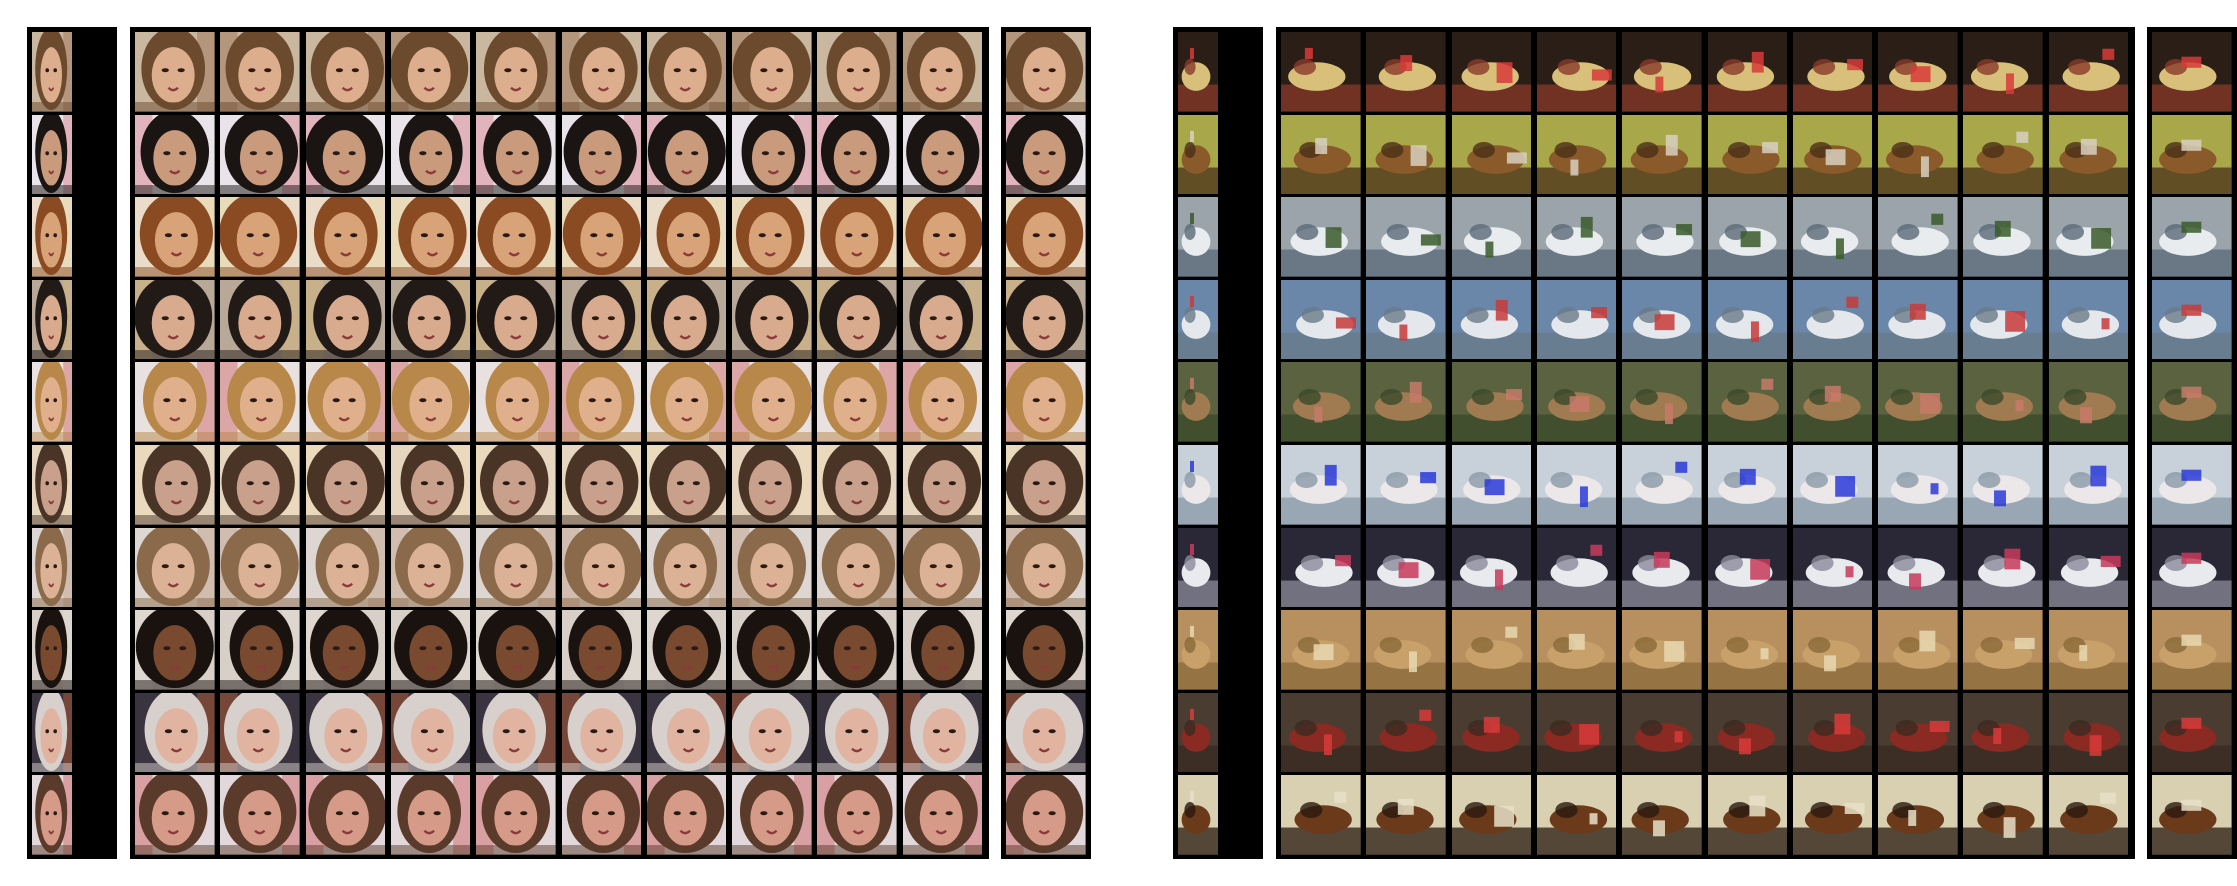  I want to click on input-column, so click(72, 443).